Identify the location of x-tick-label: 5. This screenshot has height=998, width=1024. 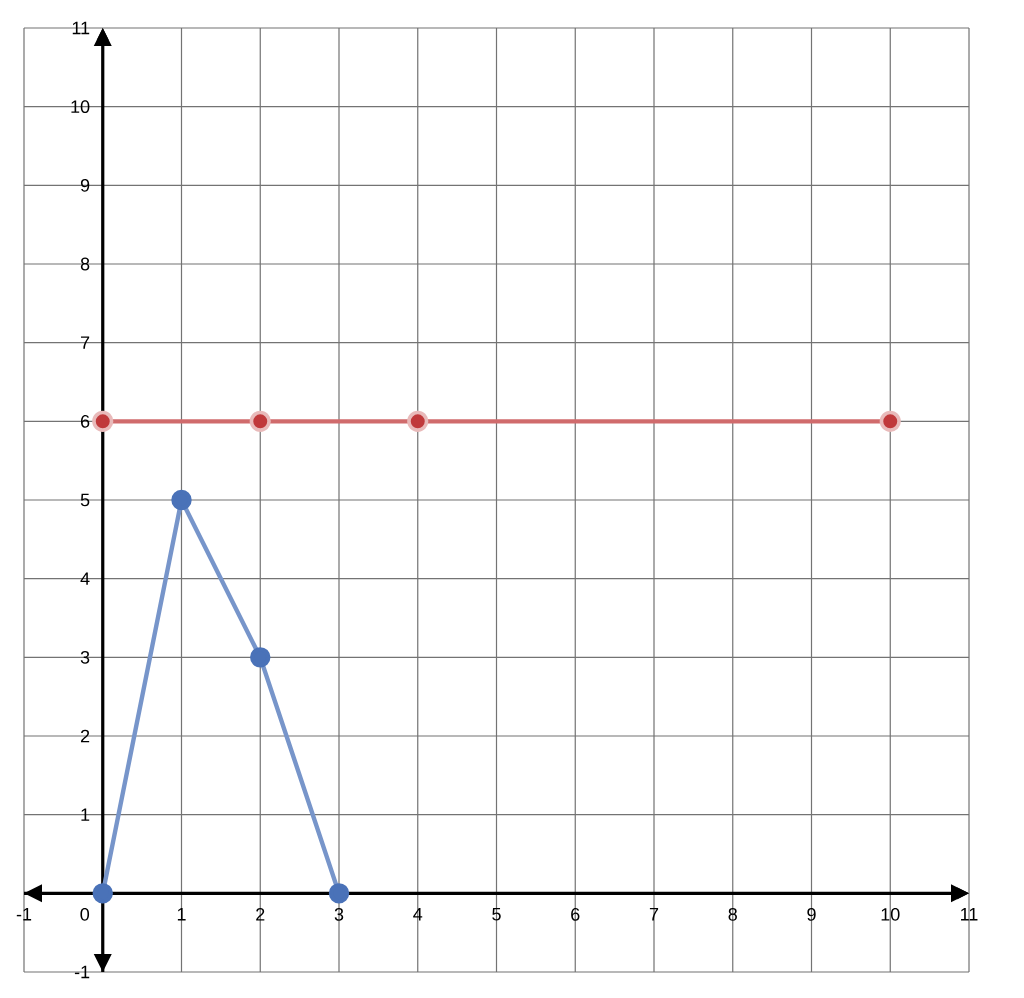
(496, 914).